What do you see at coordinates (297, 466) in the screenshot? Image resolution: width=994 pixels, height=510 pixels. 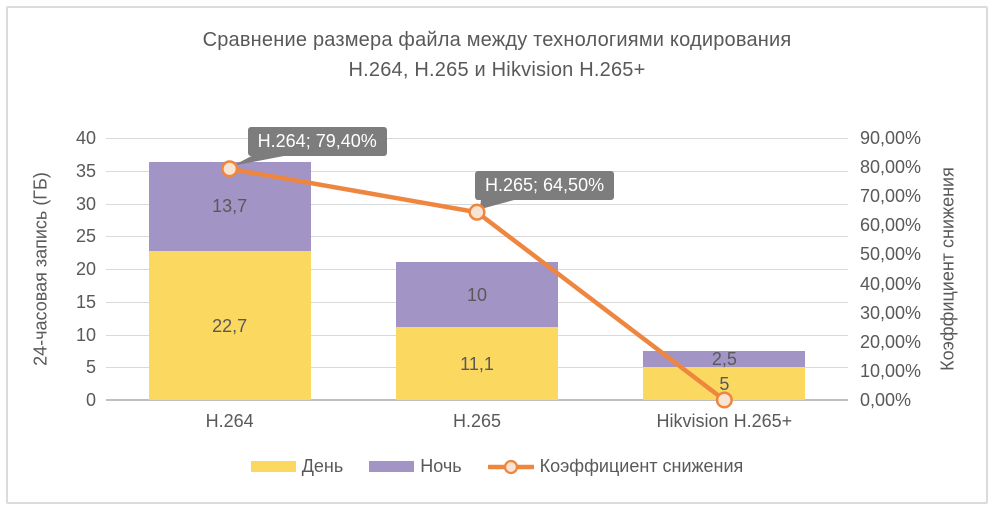 I see `legend-item-day: День` at bounding box center [297, 466].